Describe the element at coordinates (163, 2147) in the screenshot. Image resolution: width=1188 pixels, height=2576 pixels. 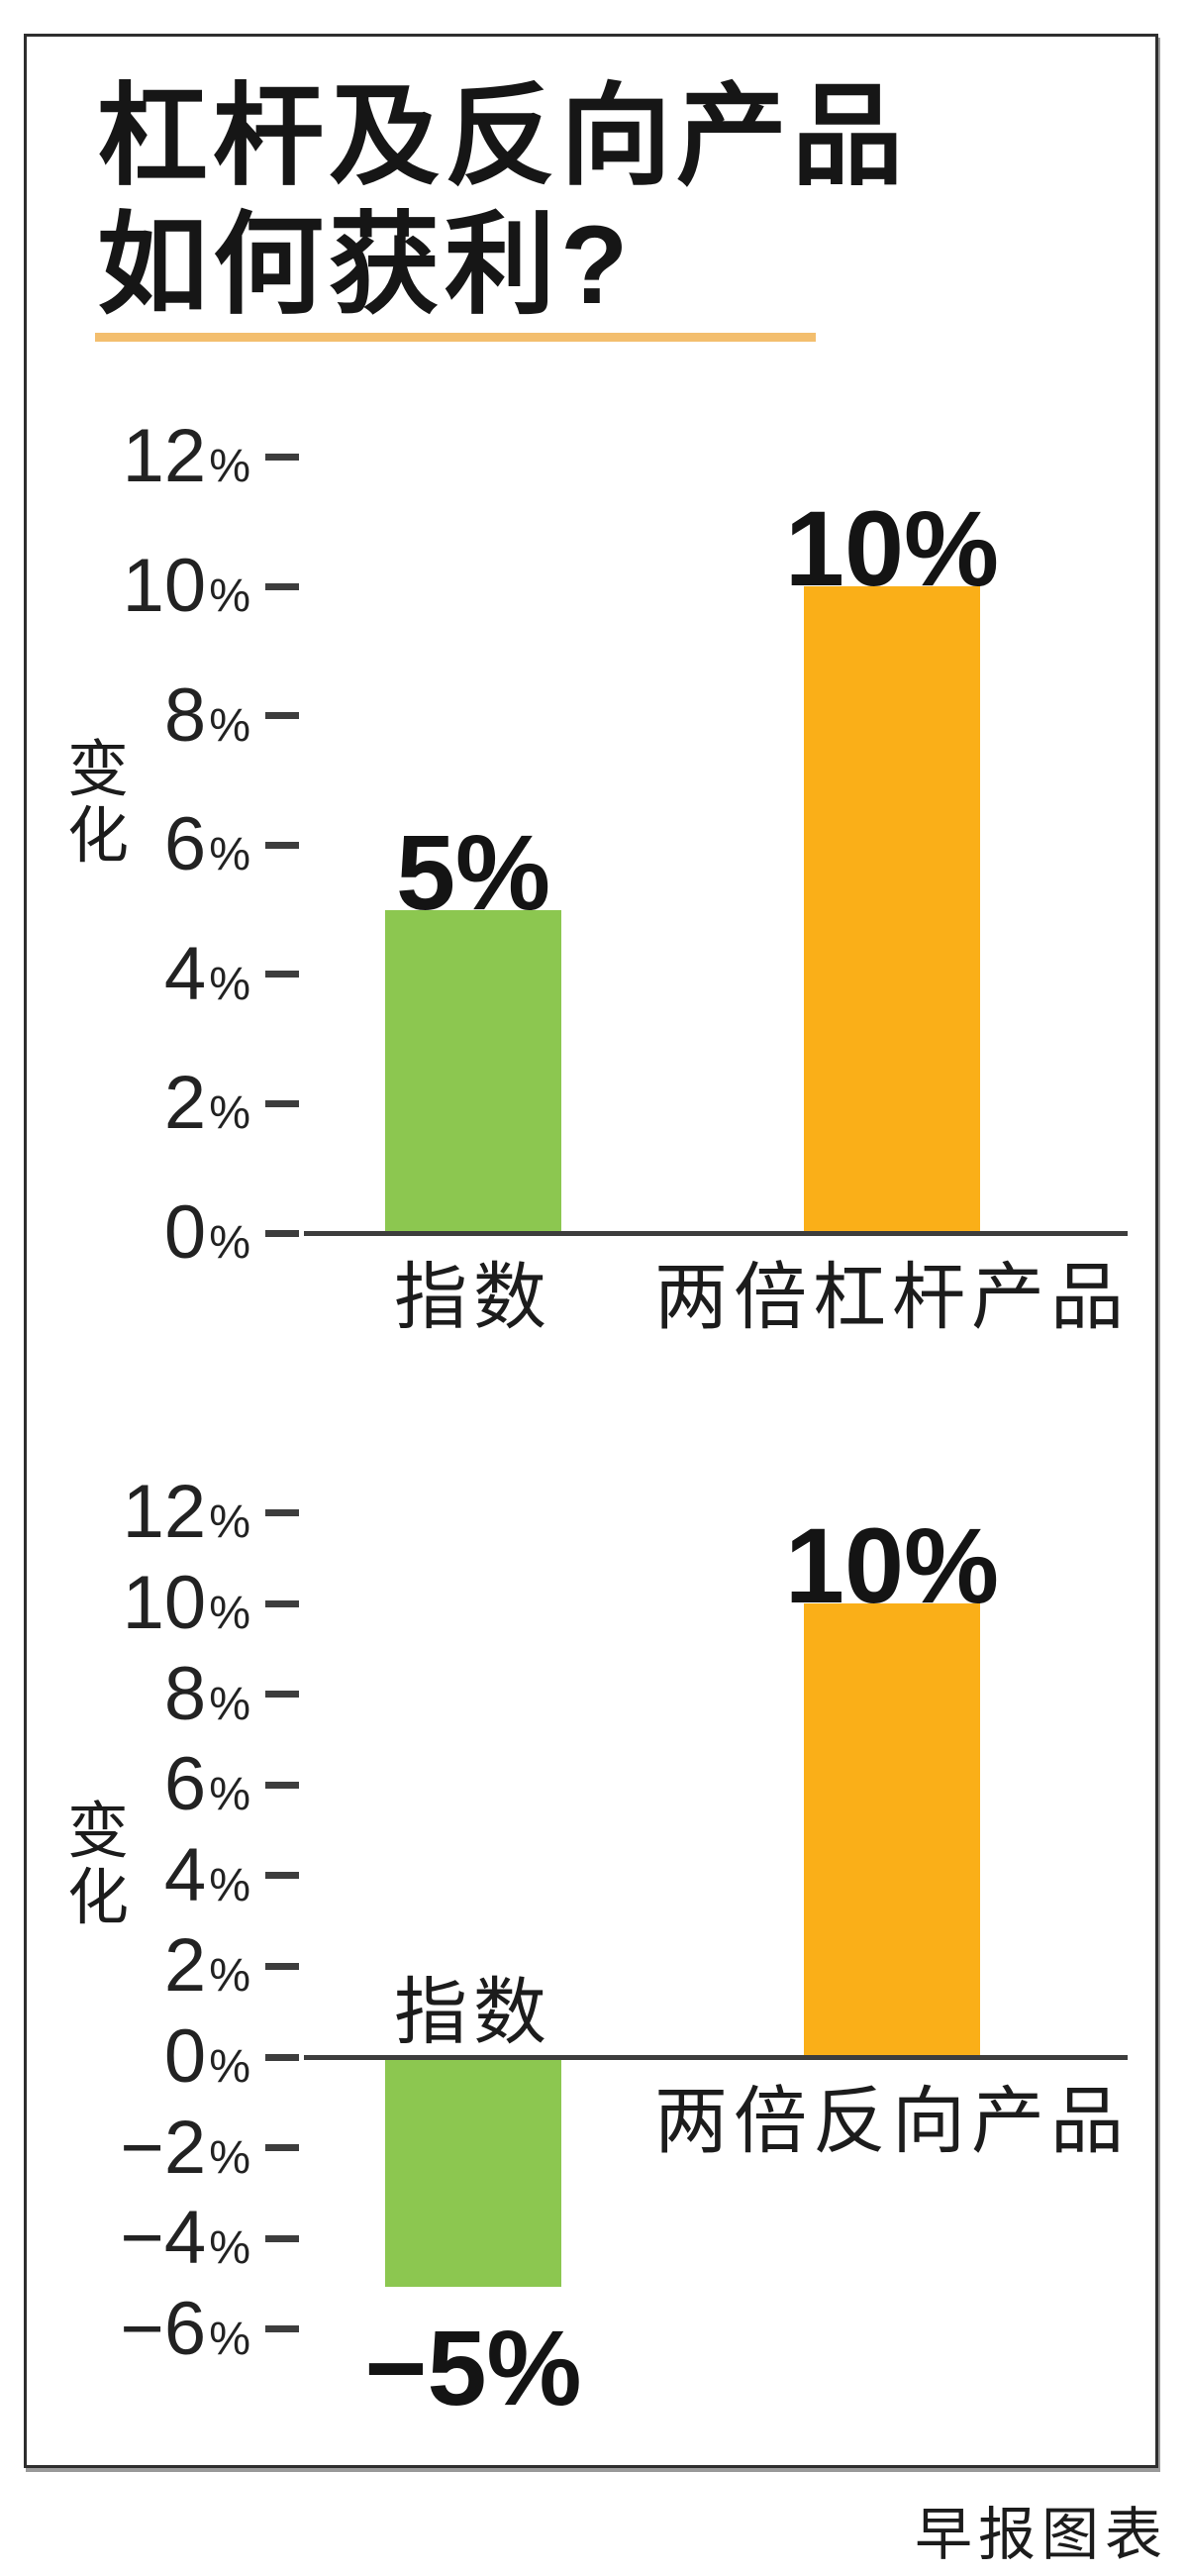
I see `y-tick-value: −2` at that location.